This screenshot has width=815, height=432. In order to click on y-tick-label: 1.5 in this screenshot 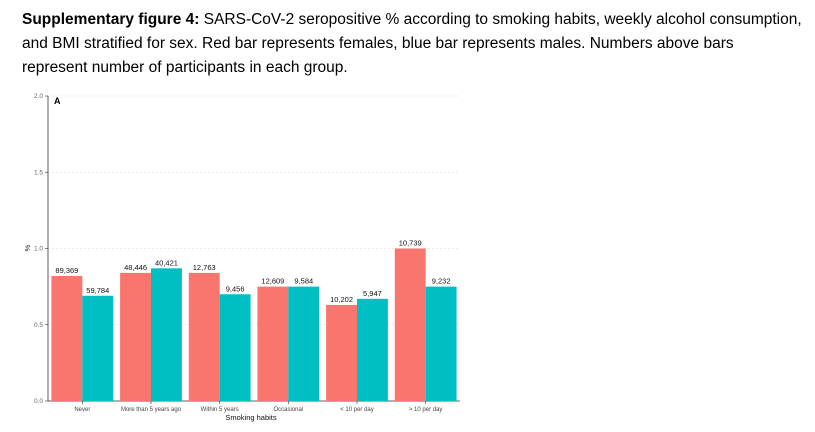, I will do `click(38, 172)`.